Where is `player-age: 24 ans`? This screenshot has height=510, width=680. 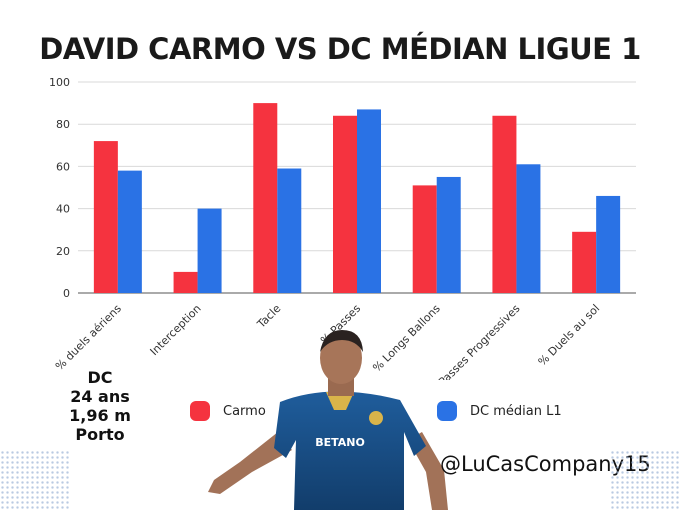
player-age: 24 ans is located at coordinates (100, 396).